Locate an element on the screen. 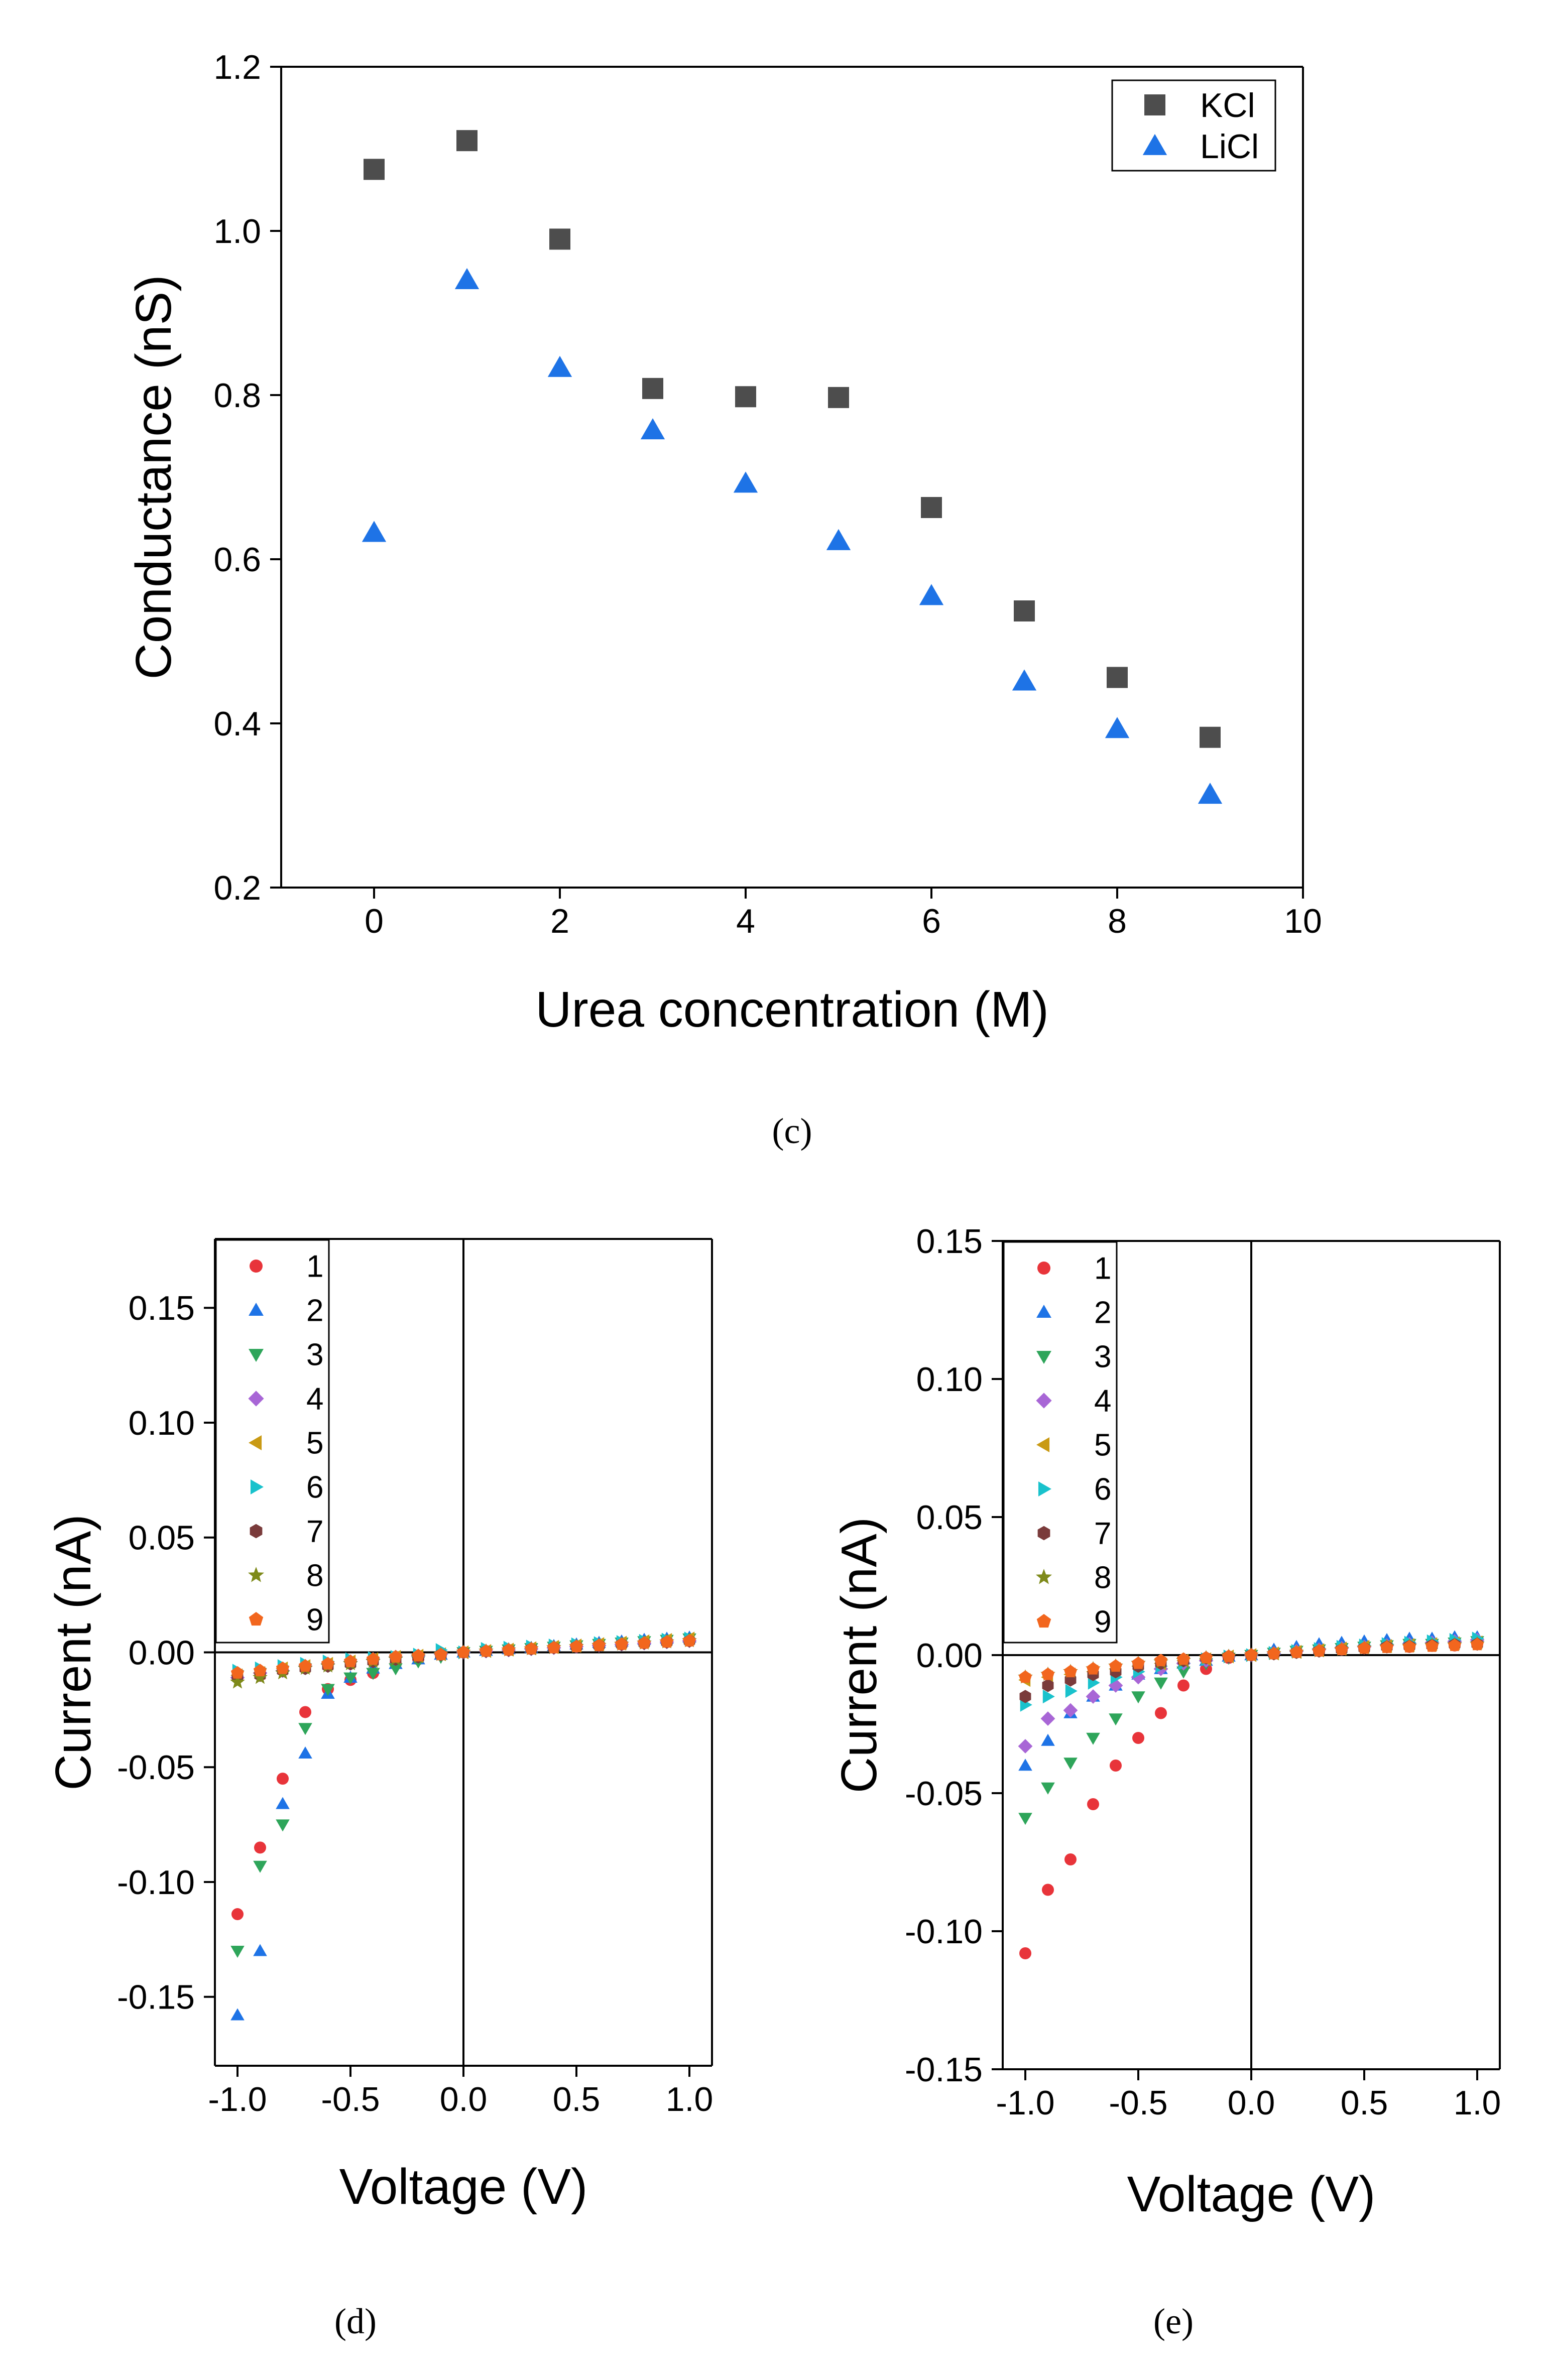 The height and width of the screenshot is (2380, 1545). x-tick-label: -1.0 is located at coordinates (237, 2099).